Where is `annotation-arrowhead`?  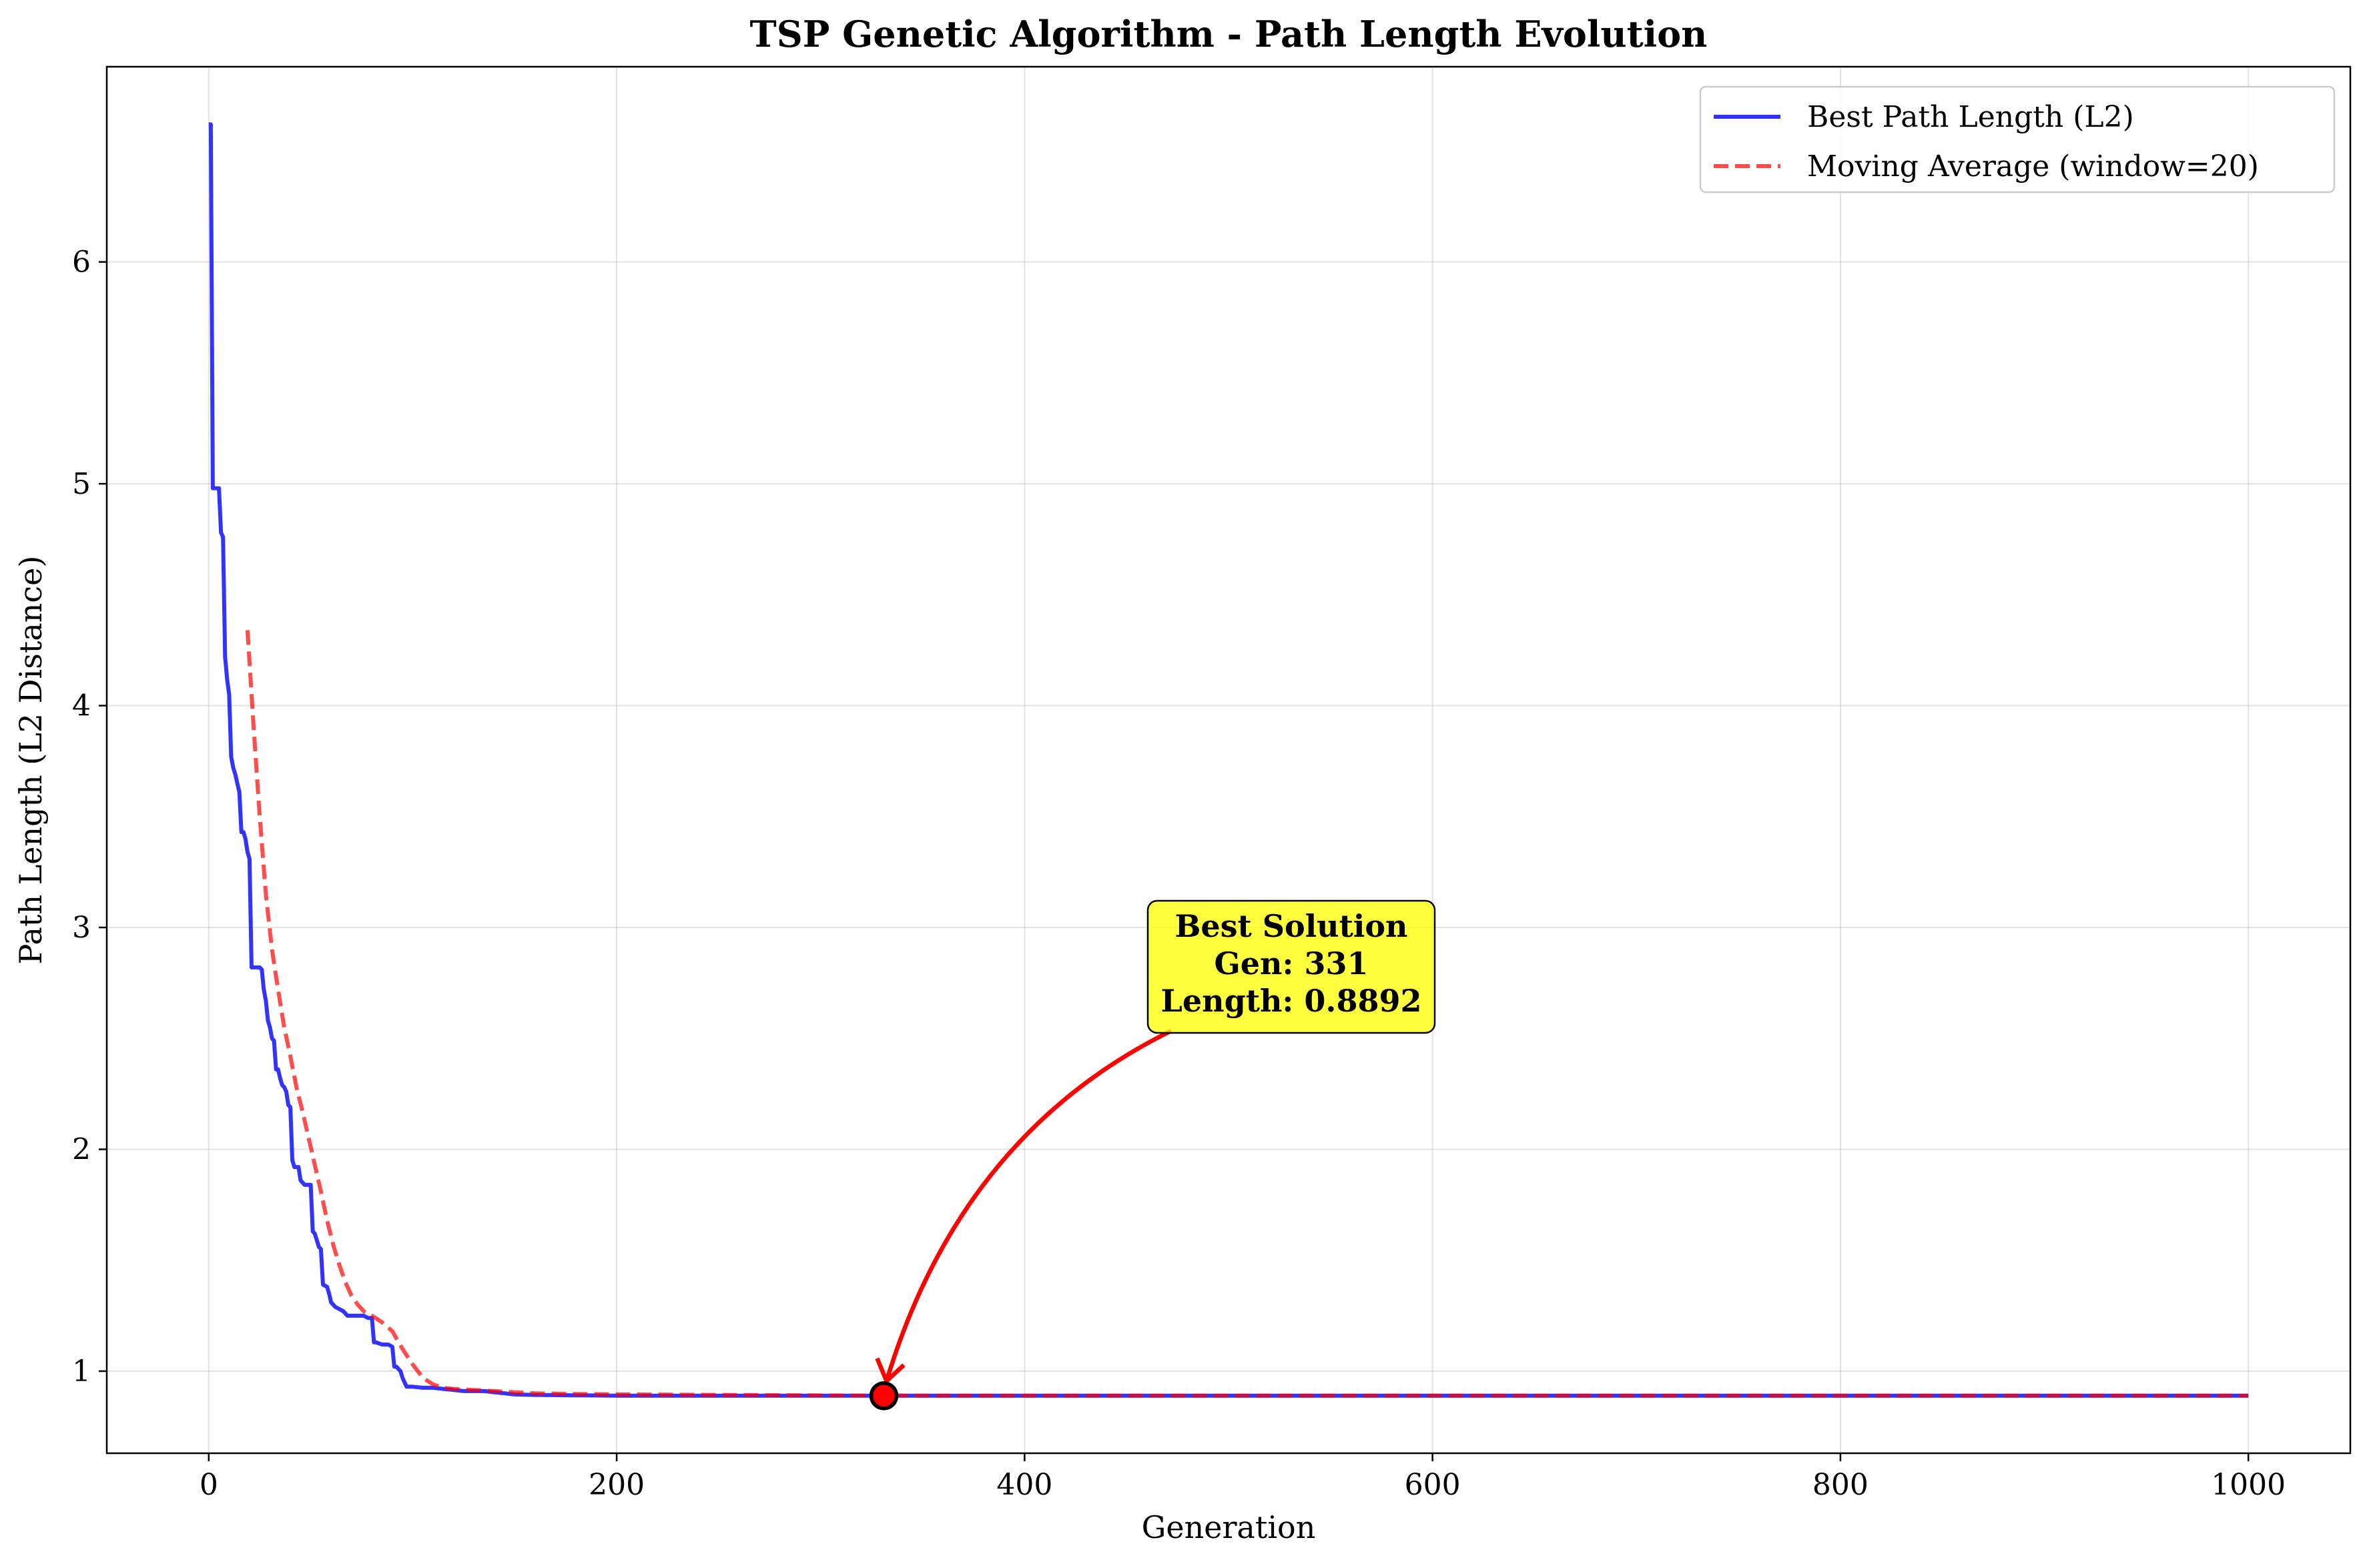 annotation-arrowhead is located at coordinates (890, 1371).